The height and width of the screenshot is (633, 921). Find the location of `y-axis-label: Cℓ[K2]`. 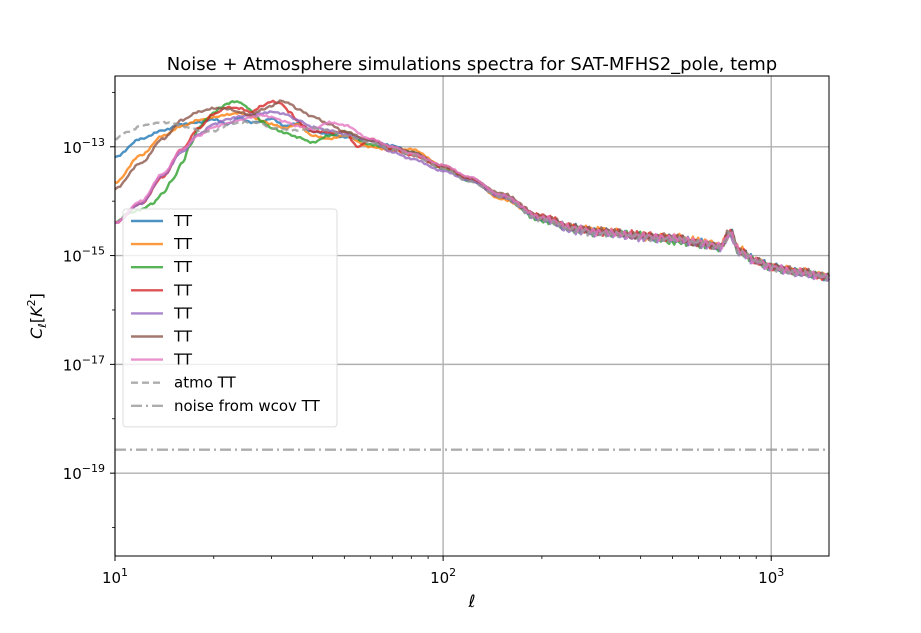

y-axis-label: Cℓ[K2] is located at coordinates (37, 316).